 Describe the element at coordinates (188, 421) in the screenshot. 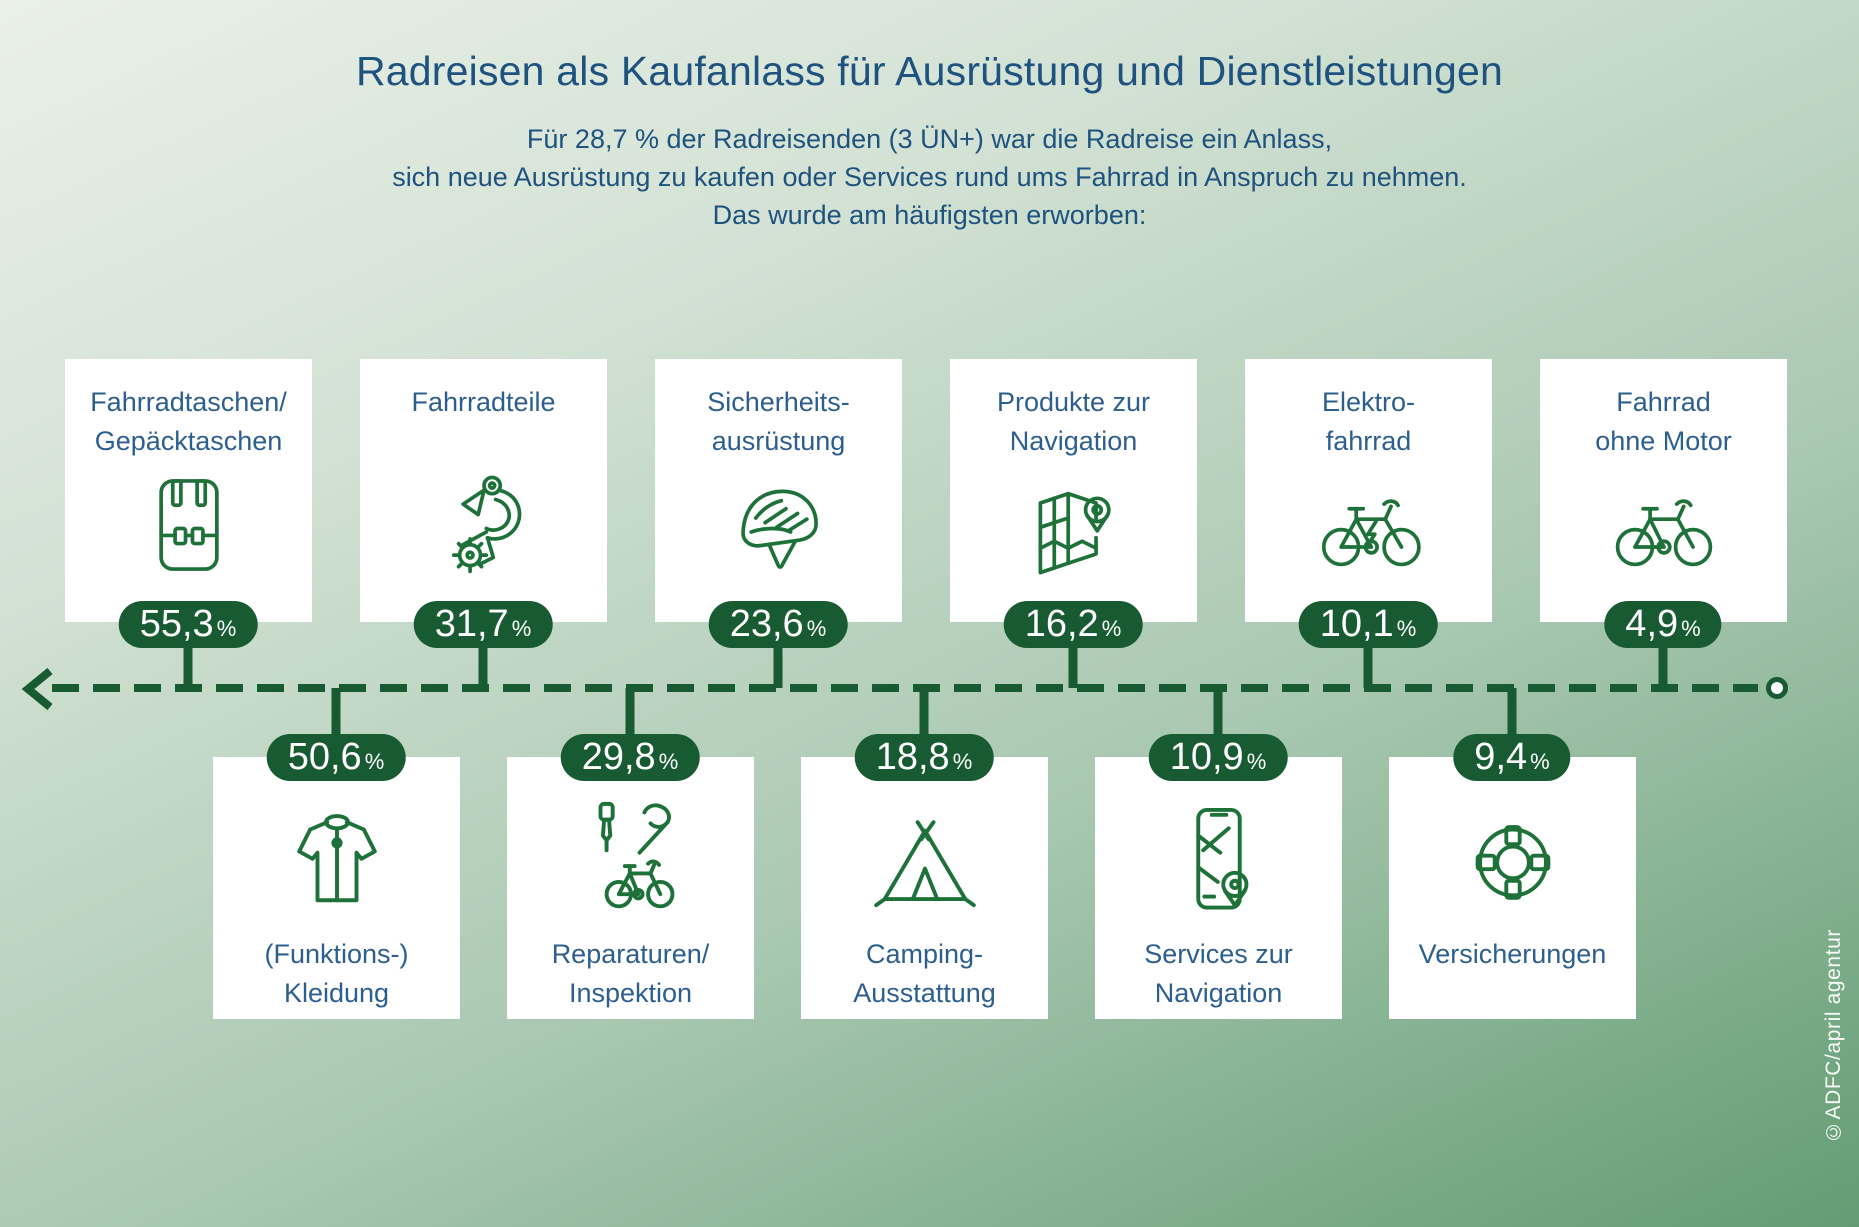

I see `card-label: Fahrradtaschen/ Gepäcktaschen` at that location.